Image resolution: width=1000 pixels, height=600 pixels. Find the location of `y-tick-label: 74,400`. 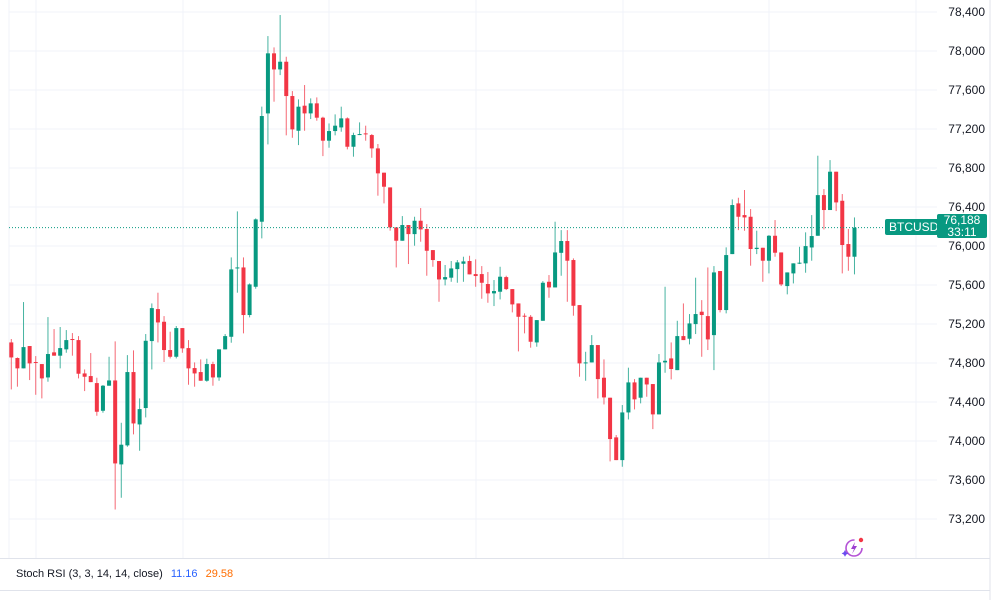

y-tick-label: 74,400 is located at coordinates (966, 402).